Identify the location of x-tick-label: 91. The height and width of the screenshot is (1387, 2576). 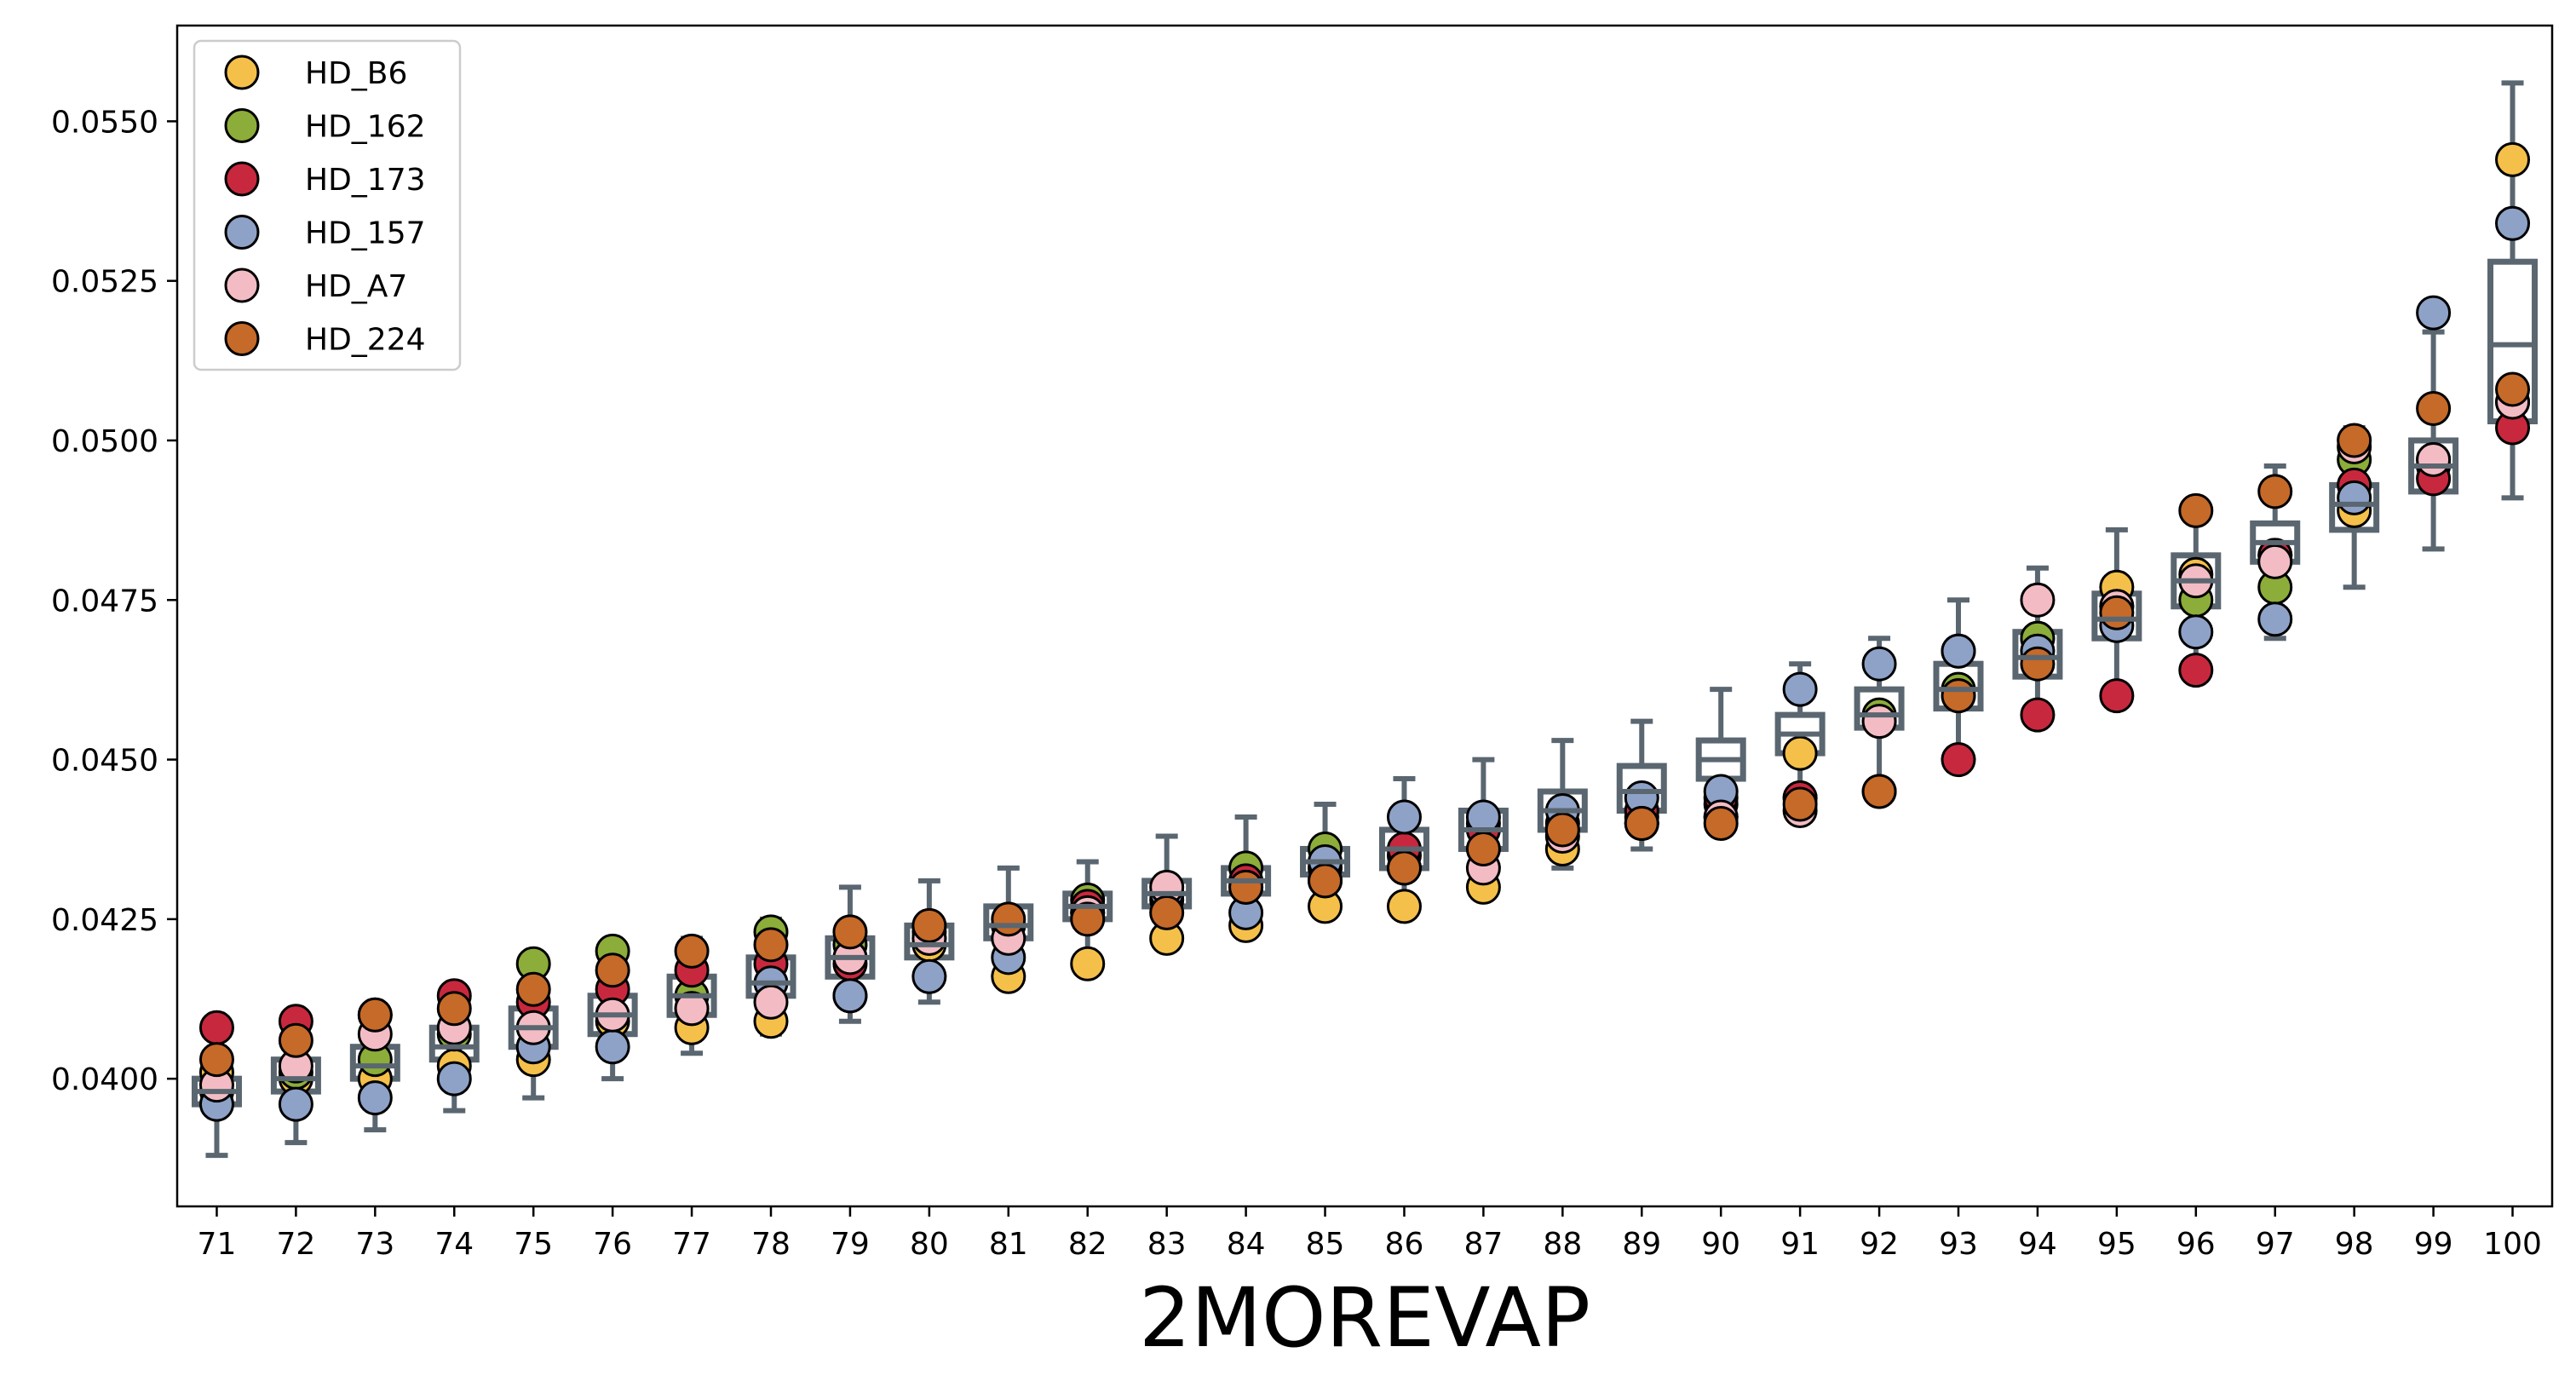
(1800, 1244).